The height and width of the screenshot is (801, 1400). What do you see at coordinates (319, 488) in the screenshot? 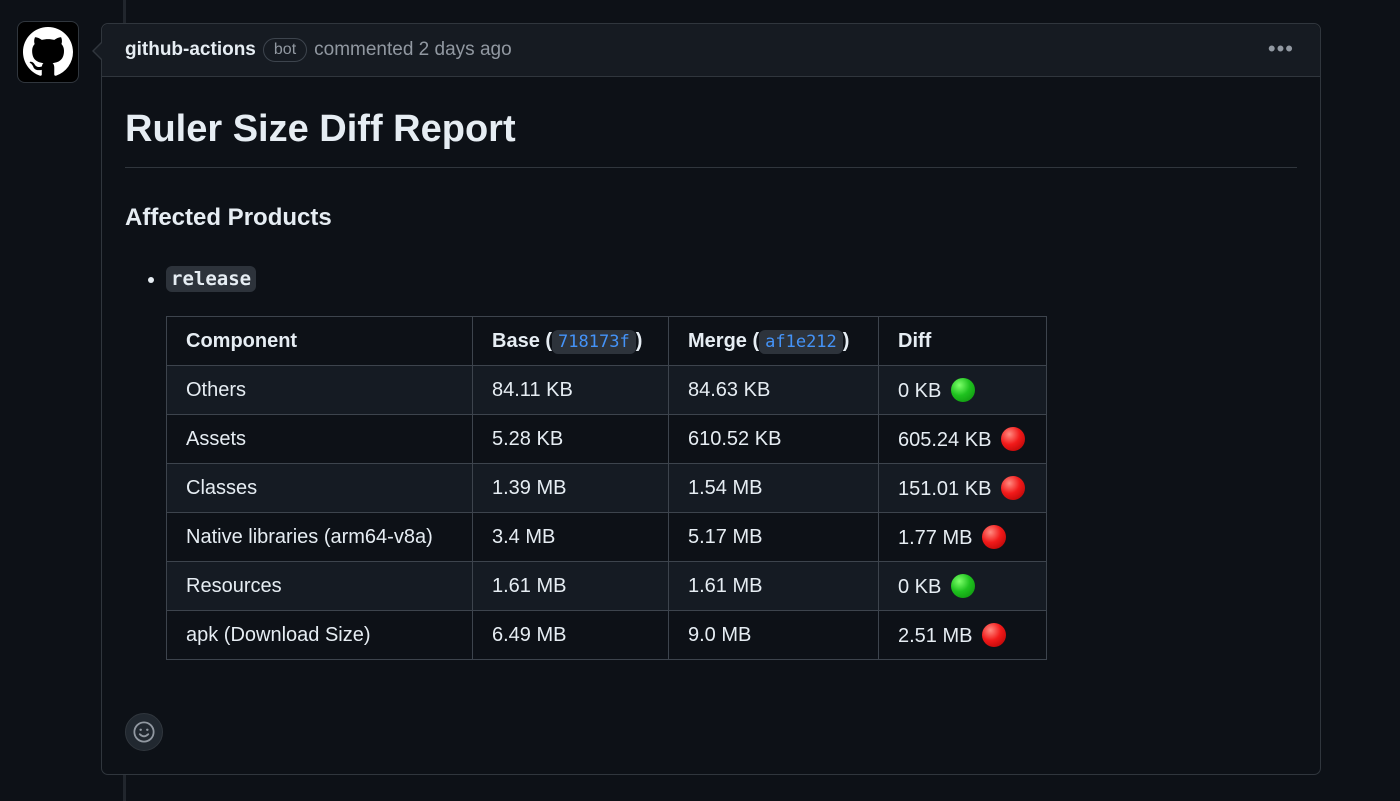
I see `cell-component: Classes` at bounding box center [319, 488].